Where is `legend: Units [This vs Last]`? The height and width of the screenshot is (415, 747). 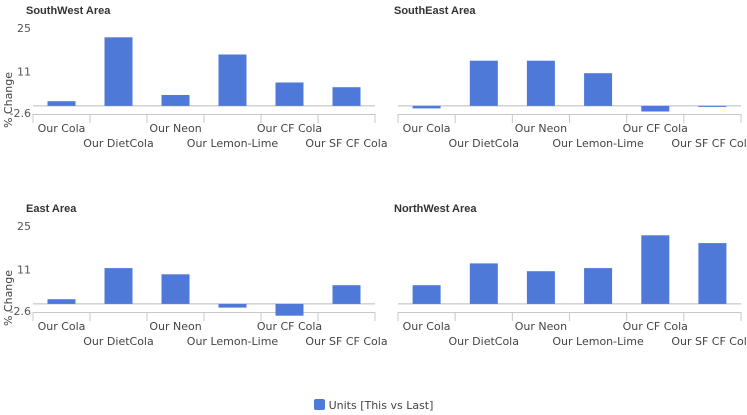 legend: Units [This vs Last] is located at coordinates (373, 405).